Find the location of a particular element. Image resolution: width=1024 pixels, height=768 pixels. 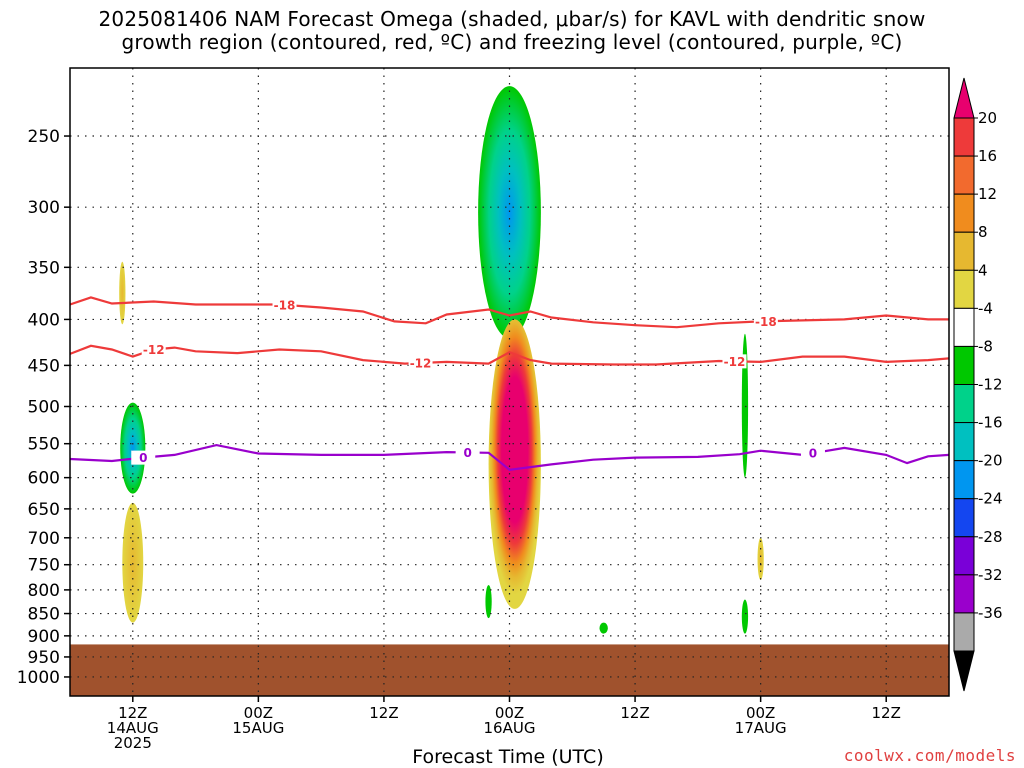

colorbar-tick-label: 20 is located at coordinates (987, 118).